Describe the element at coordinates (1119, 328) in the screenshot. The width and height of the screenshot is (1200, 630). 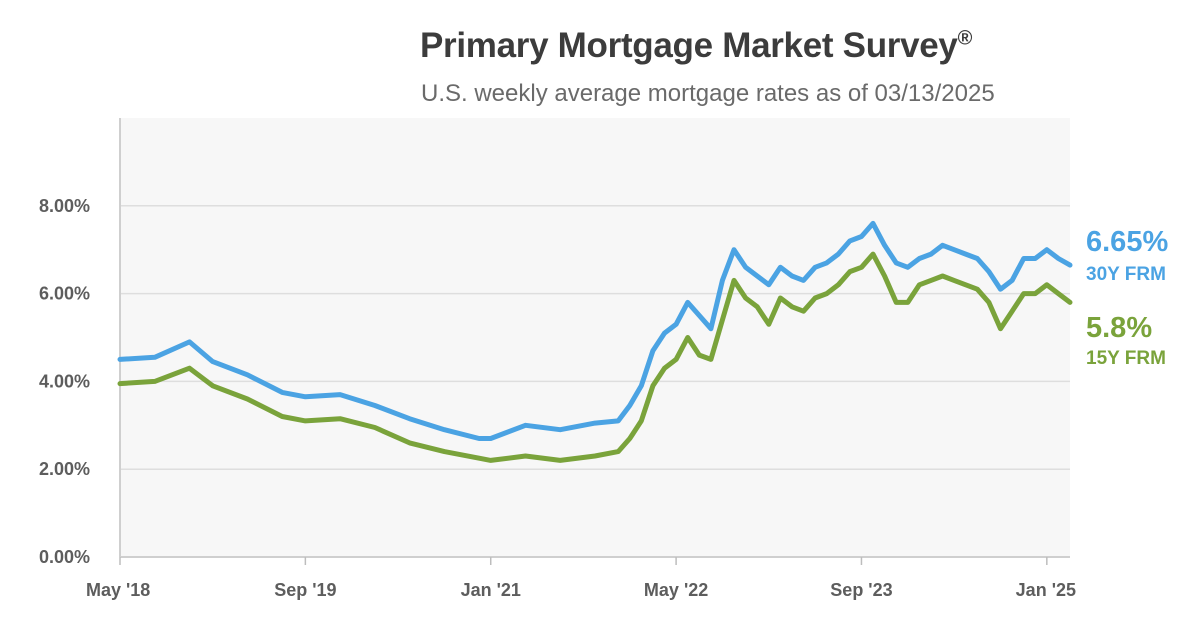
I see `series-15y-end-value: 5.8%` at that location.